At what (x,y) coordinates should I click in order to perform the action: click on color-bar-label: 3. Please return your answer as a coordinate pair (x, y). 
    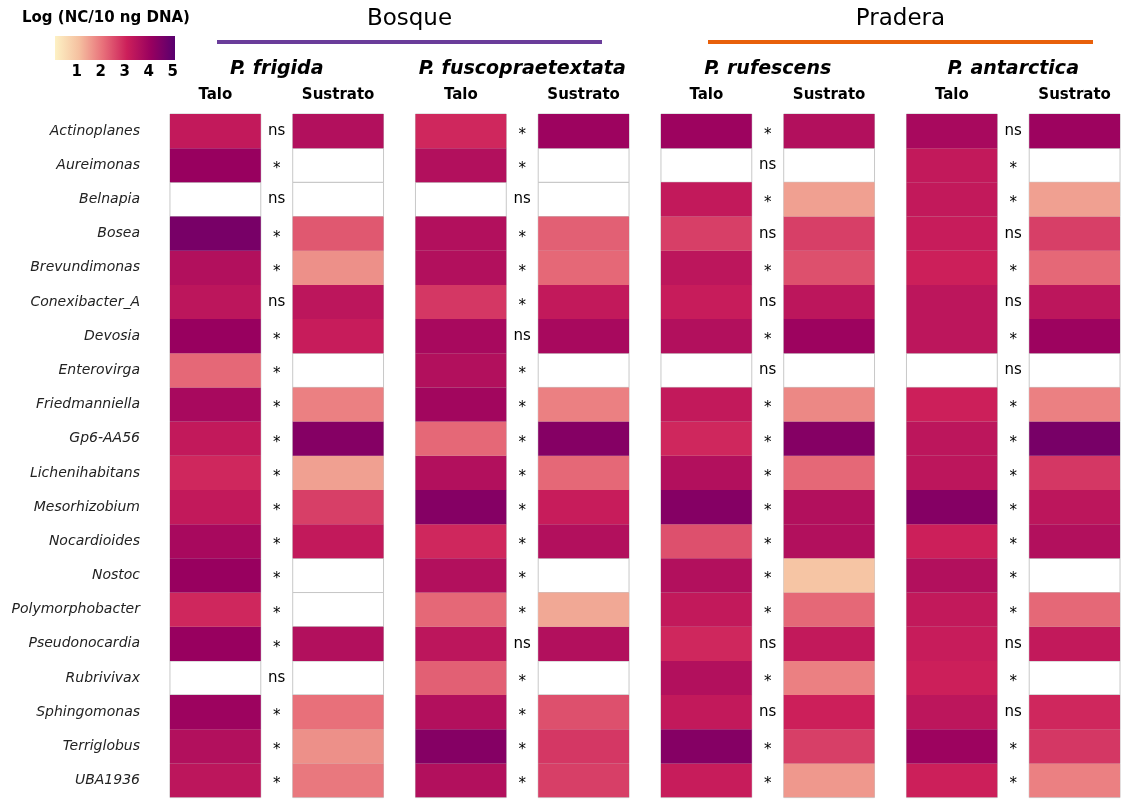
    Looking at the image, I should click on (124, 71).